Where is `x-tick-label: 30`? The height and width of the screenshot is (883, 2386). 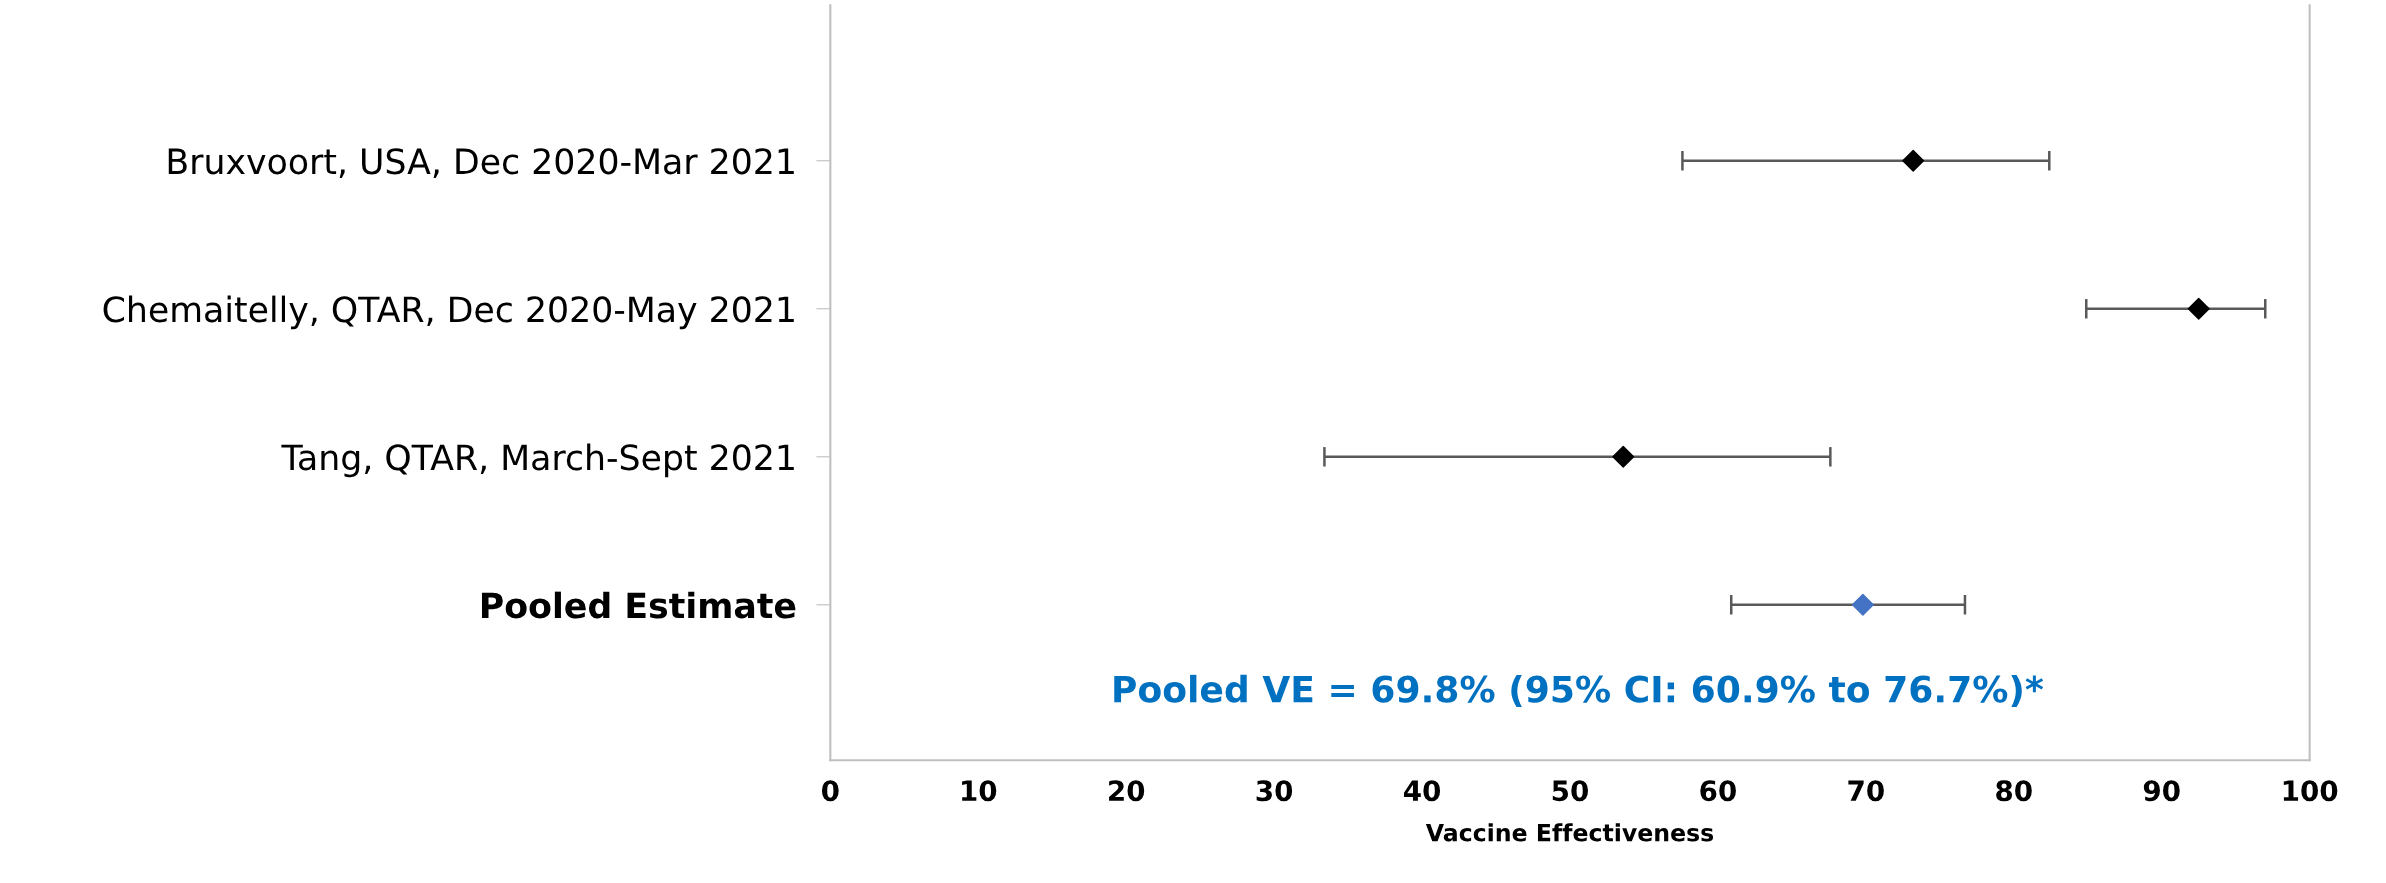 x-tick-label: 30 is located at coordinates (1274, 791).